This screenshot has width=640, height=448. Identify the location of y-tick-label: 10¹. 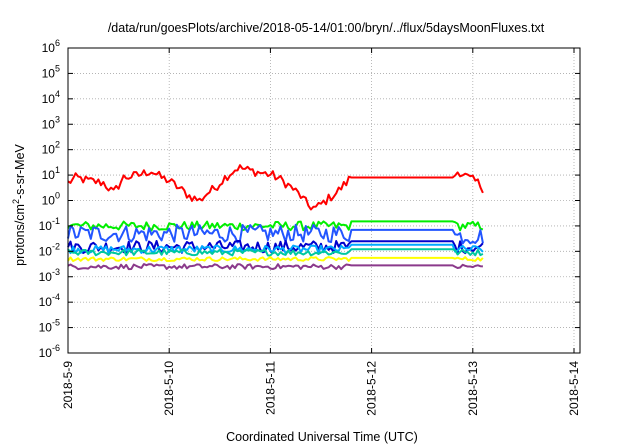
(51, 173).